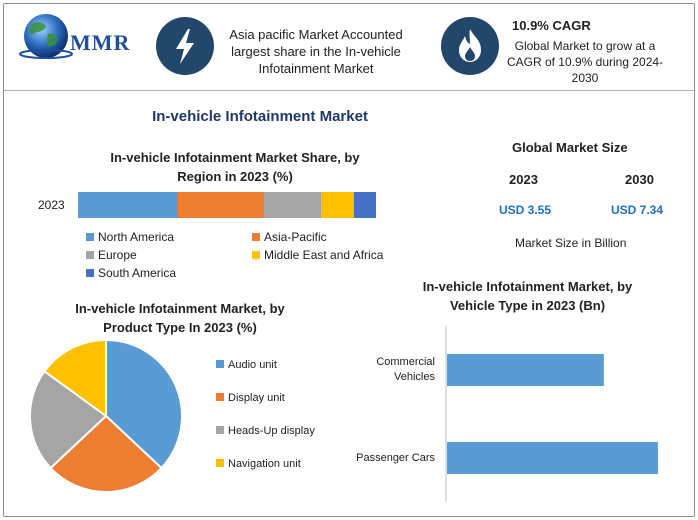  What do you see at coordinates (271, 431) in the screenshot?
I see `legend-label: Heads-Up display` at bounding box center [271, 431].